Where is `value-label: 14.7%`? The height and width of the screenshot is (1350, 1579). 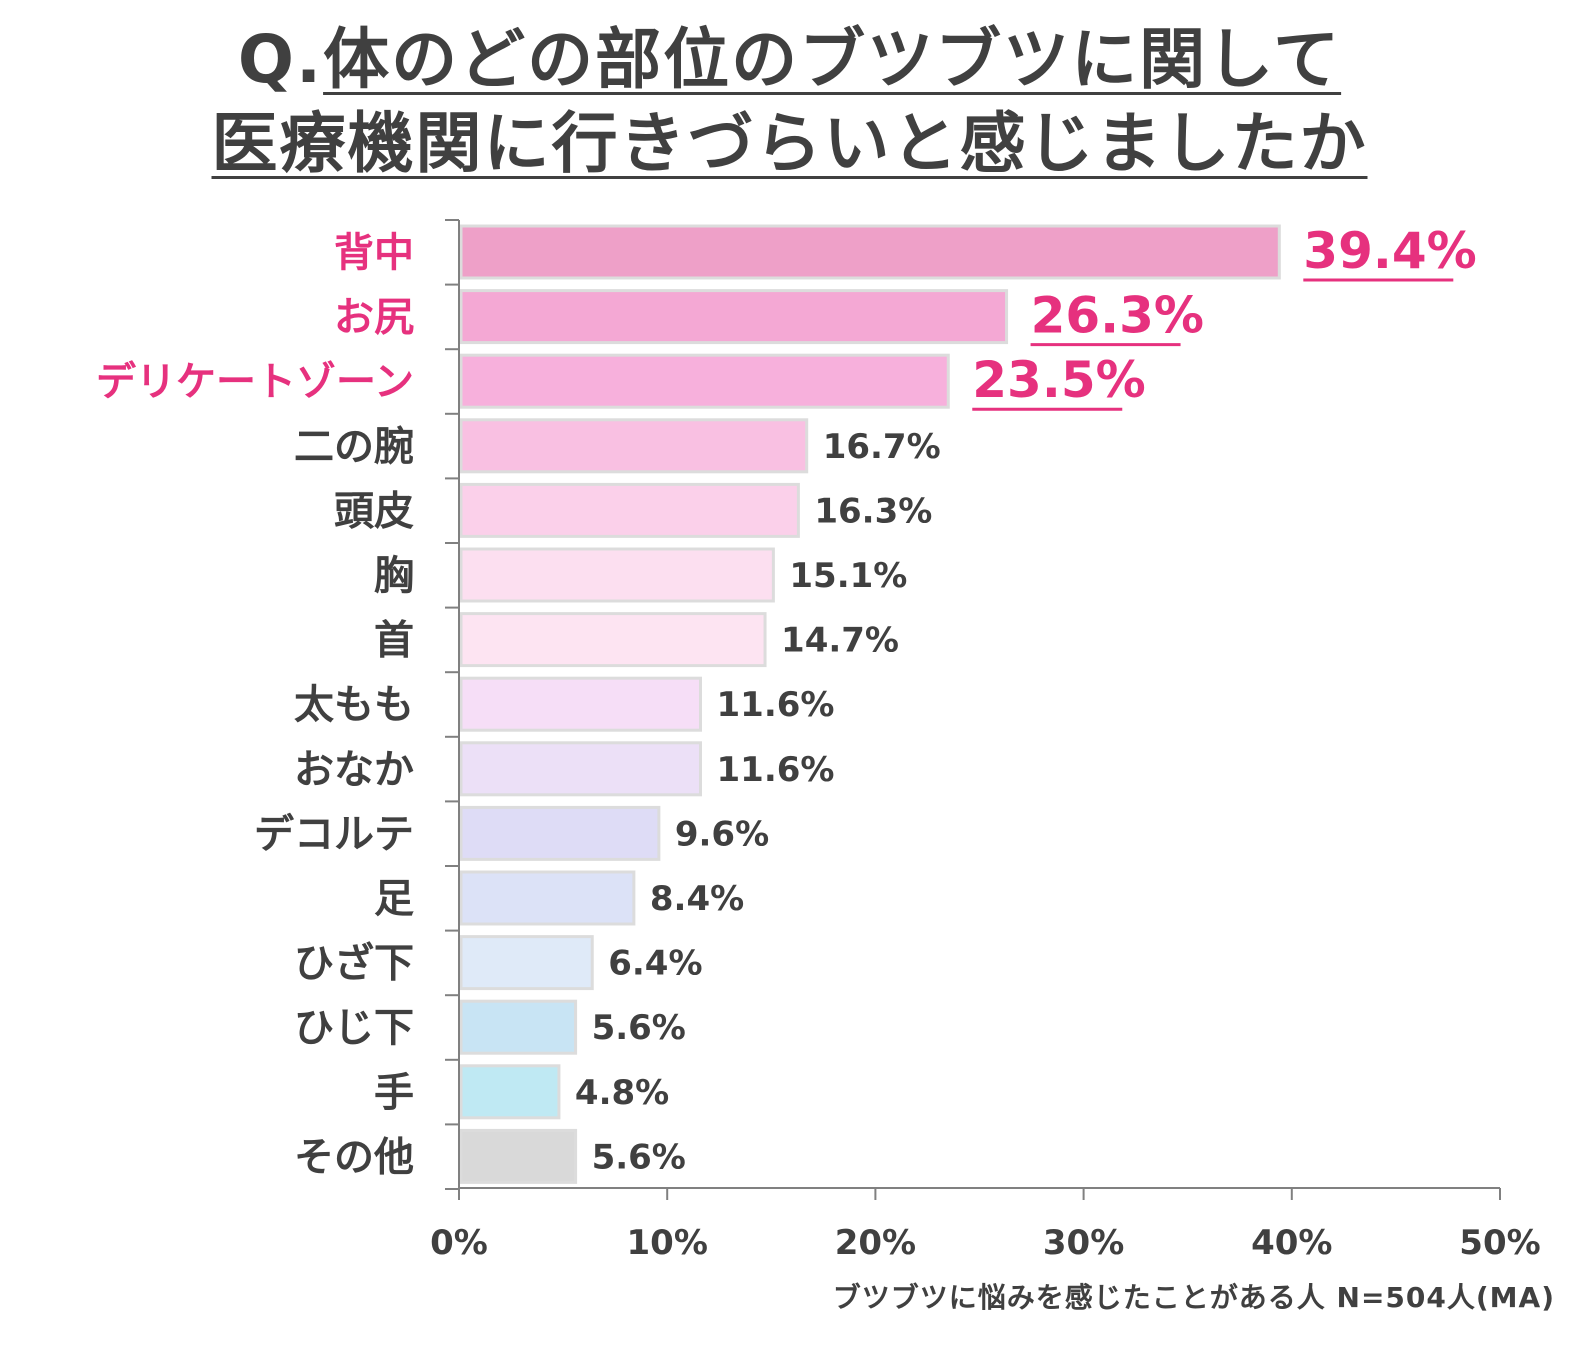 value-label: 14.7% is located at coordinates (840, 641).